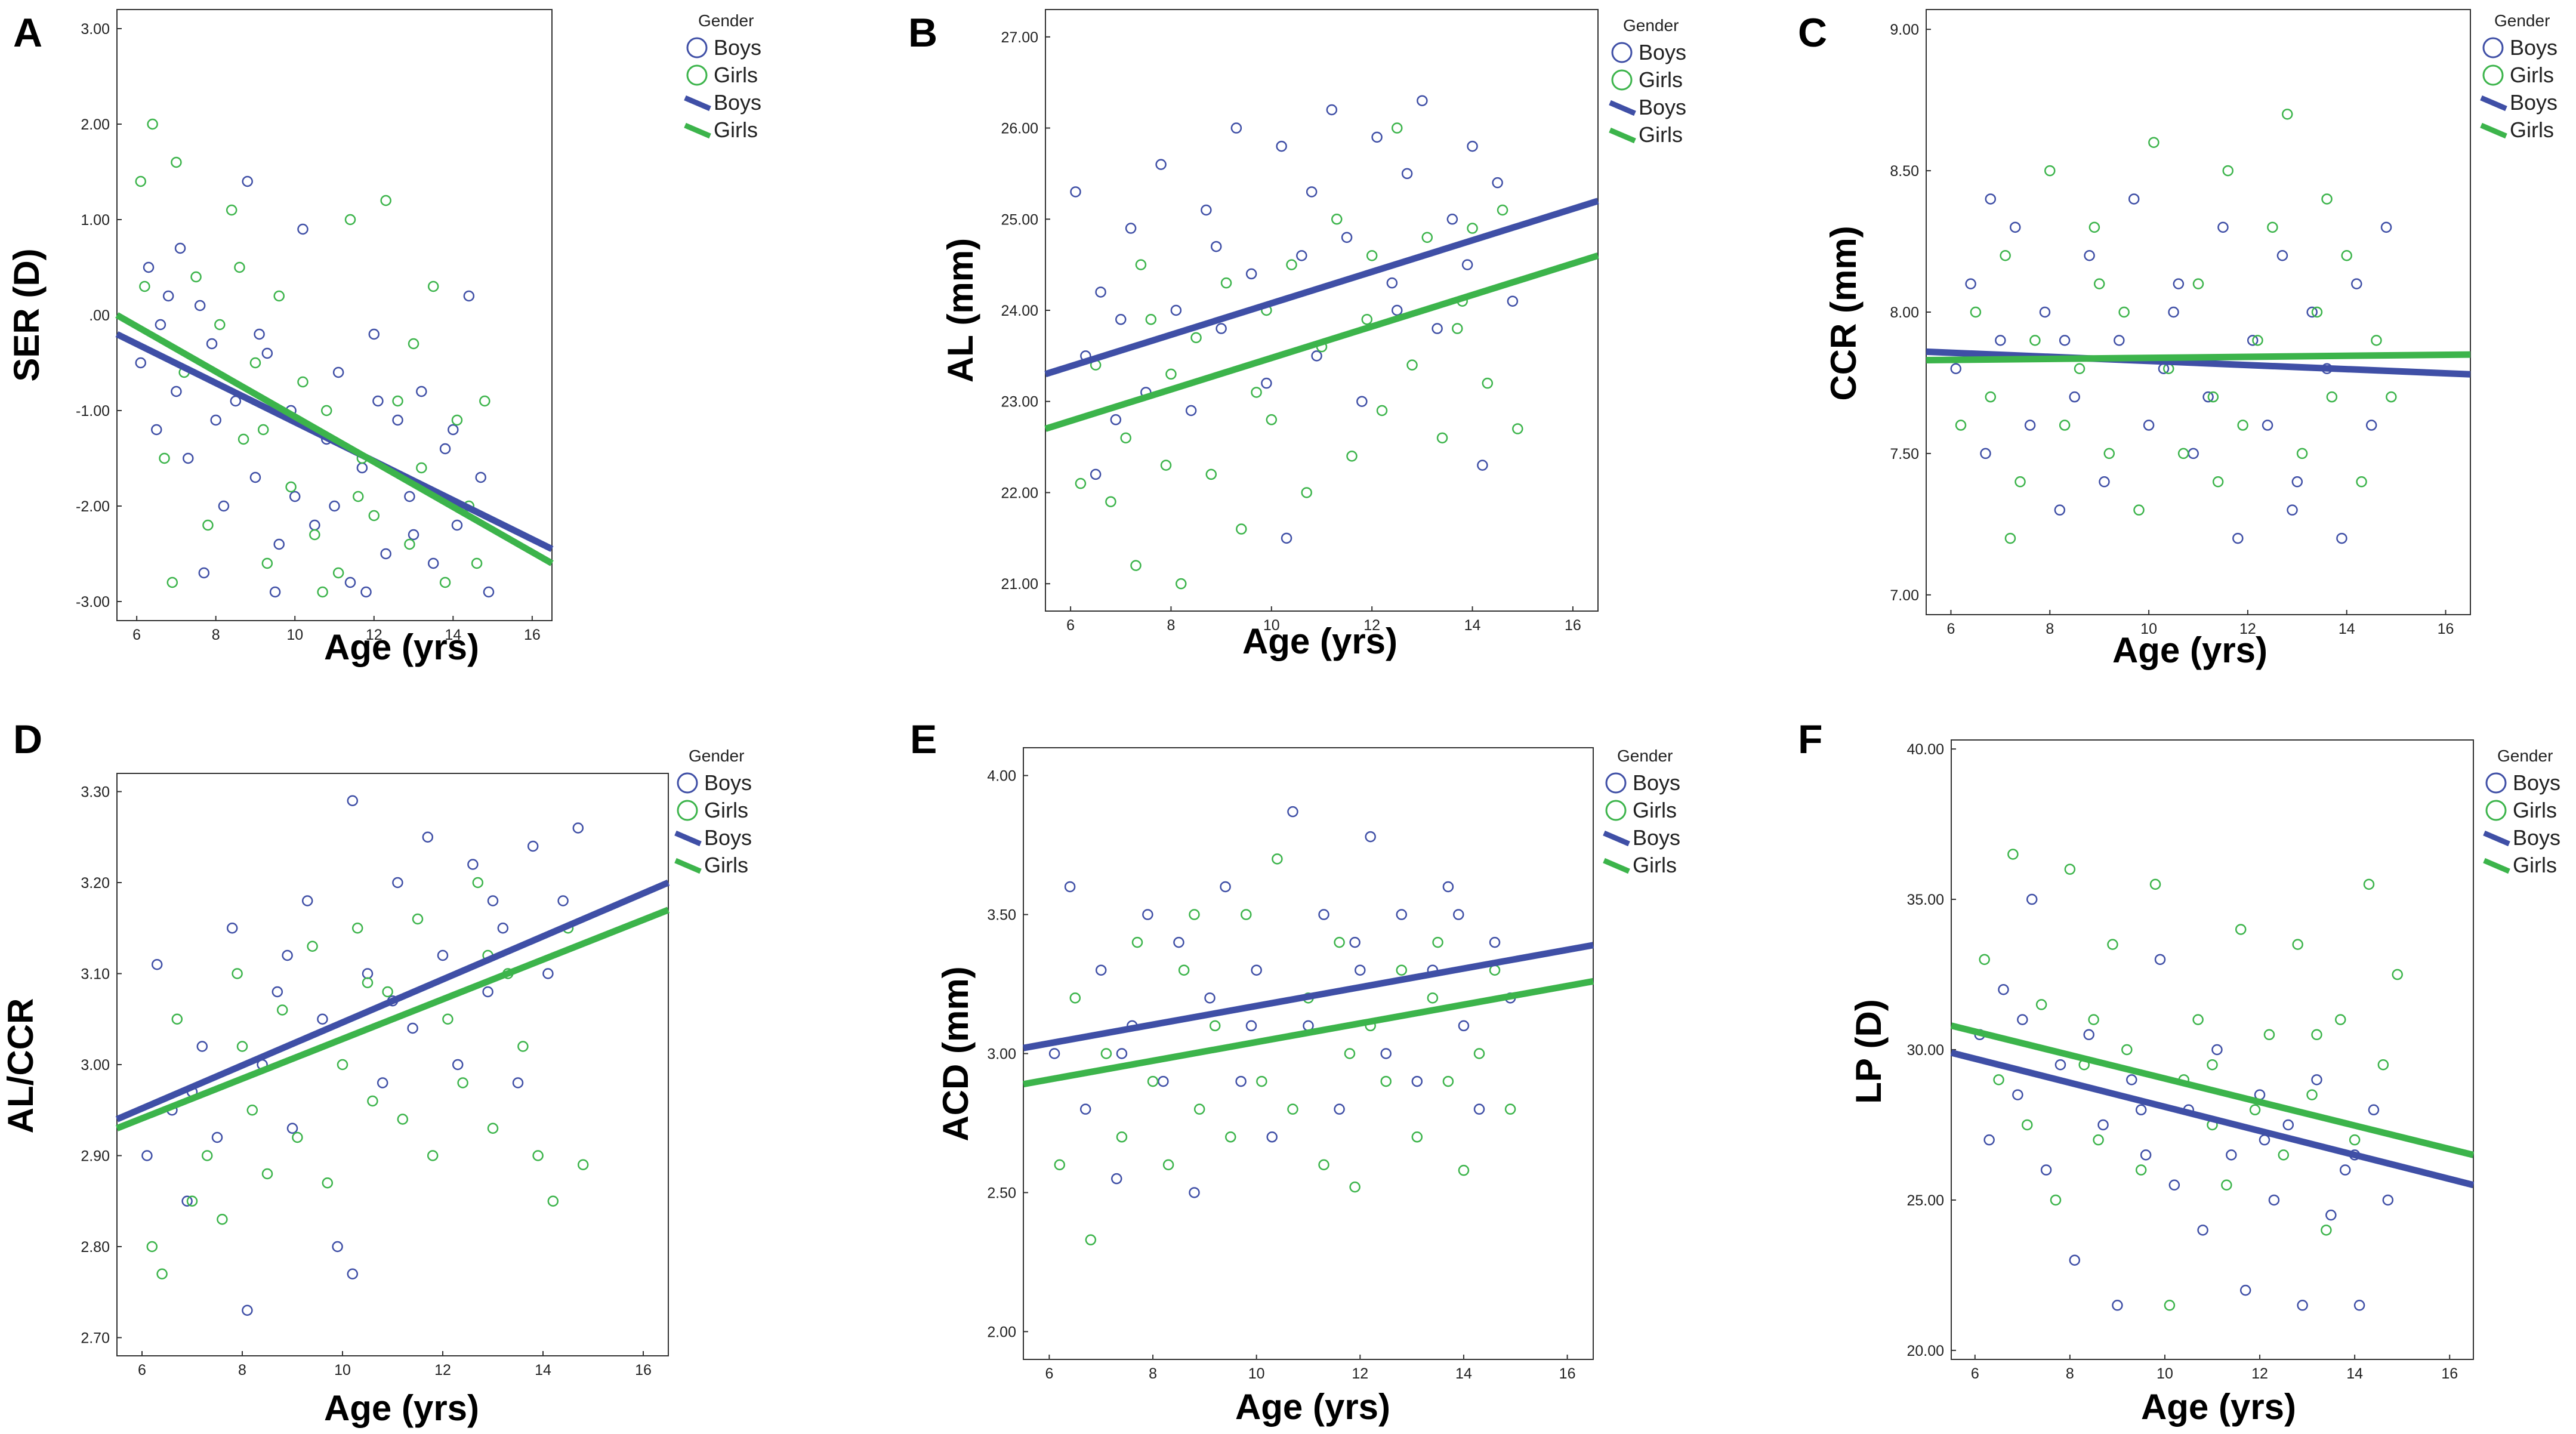  What do you see at coordinates (688, 783) in the screenshot?
I see `legend-boys-marker-icon` at bounding box center [688, 783].